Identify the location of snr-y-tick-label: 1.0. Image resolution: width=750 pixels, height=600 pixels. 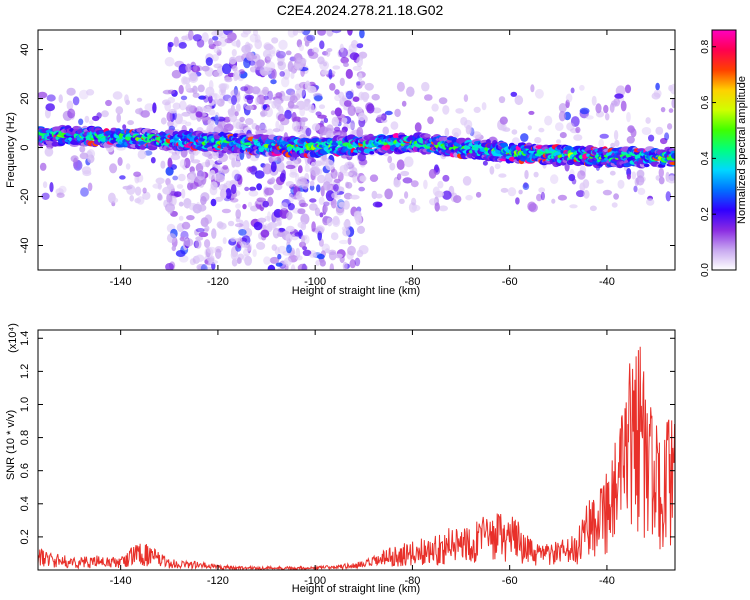
(25, 404).